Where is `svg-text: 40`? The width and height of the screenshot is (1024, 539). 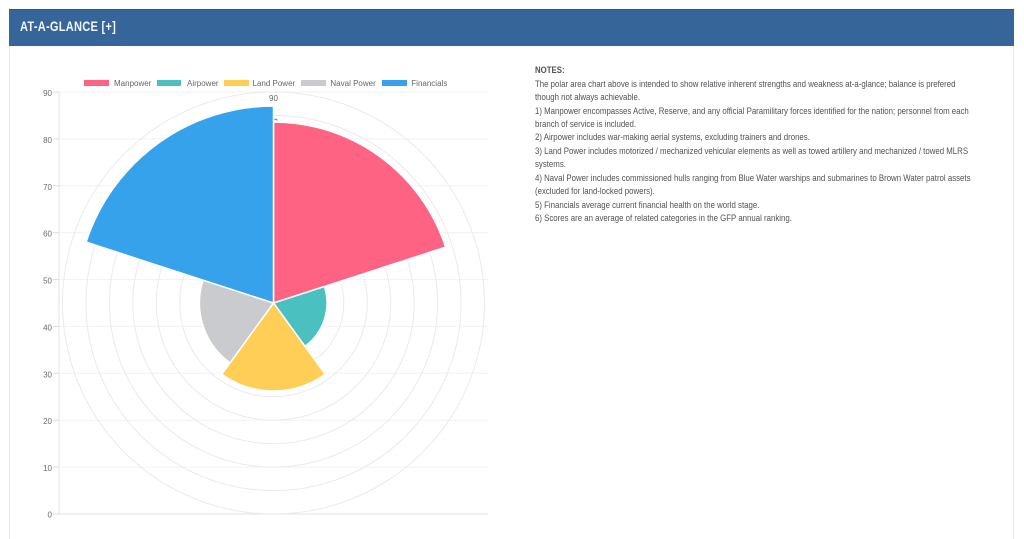 svg-text: 40 is located at coordinates (47, 327).